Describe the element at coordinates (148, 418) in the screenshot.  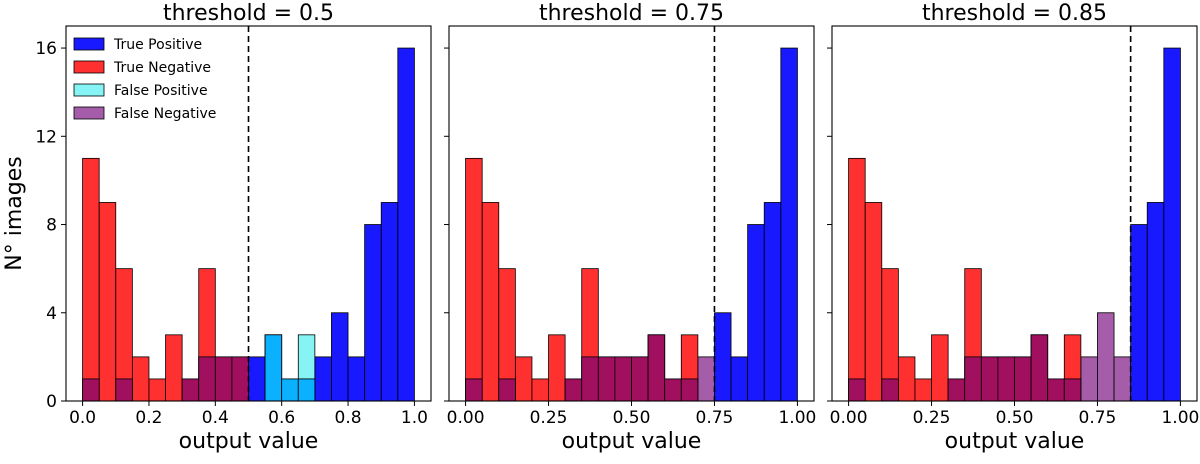
I see `x-tick-label: 0.2` at that location.